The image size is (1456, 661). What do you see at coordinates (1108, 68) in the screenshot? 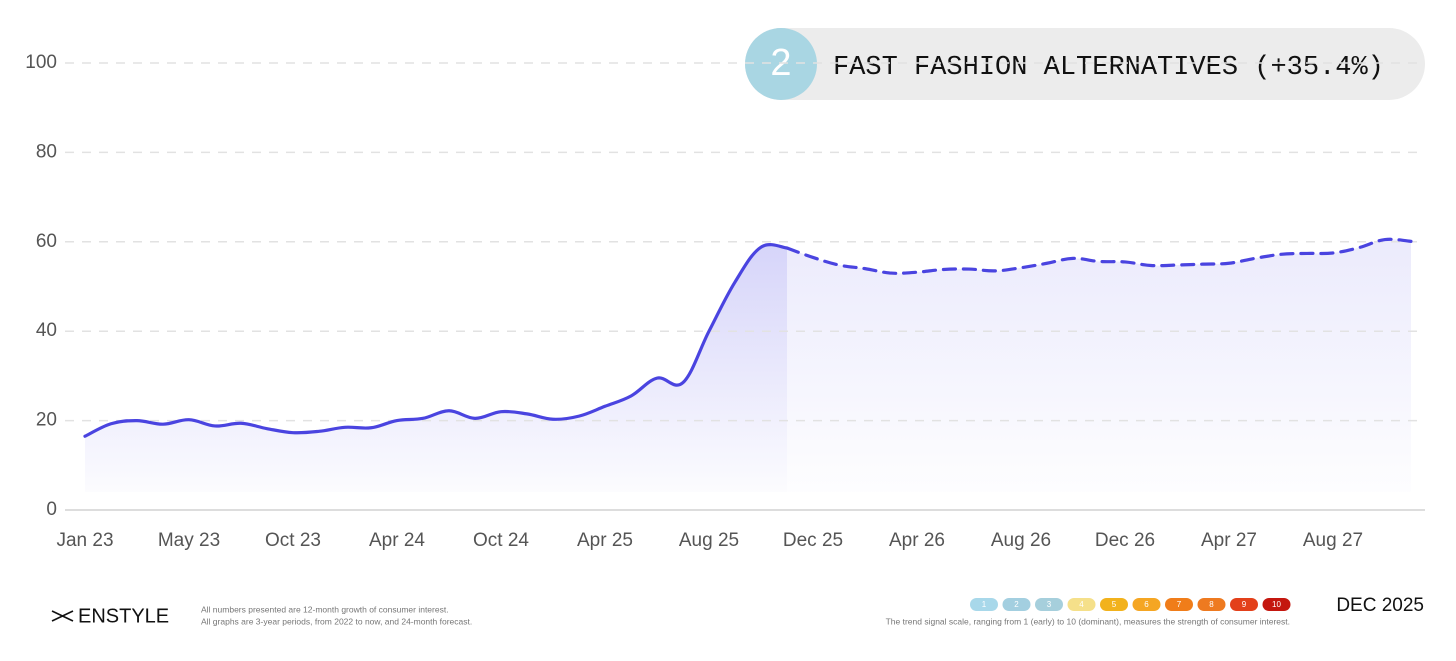
I see `chart-title: FAST FASHION ALTERNATIVES (+35.4%)` at bounding box center [1108, 68].